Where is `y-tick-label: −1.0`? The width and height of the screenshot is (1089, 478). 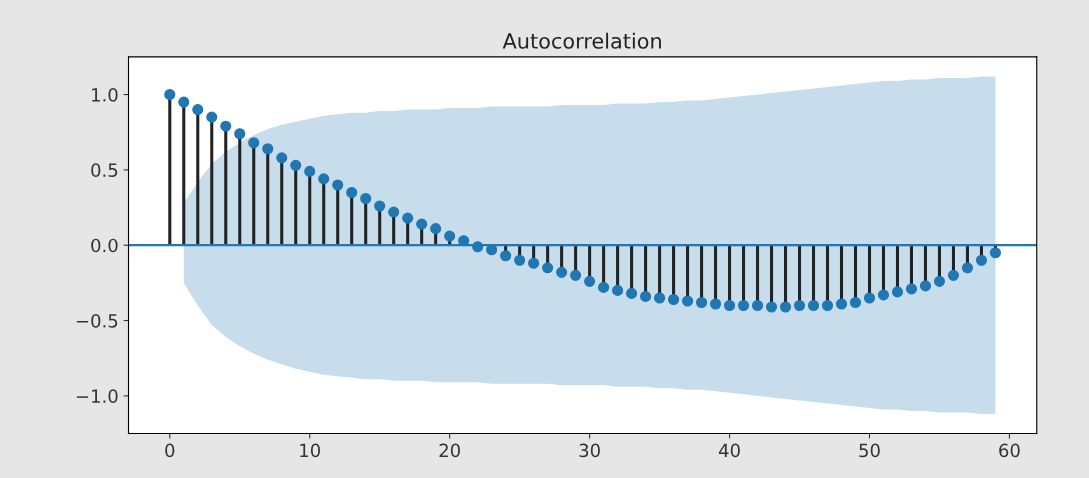 y-tick-label: −1.0 is located at coordinates (97, 396).